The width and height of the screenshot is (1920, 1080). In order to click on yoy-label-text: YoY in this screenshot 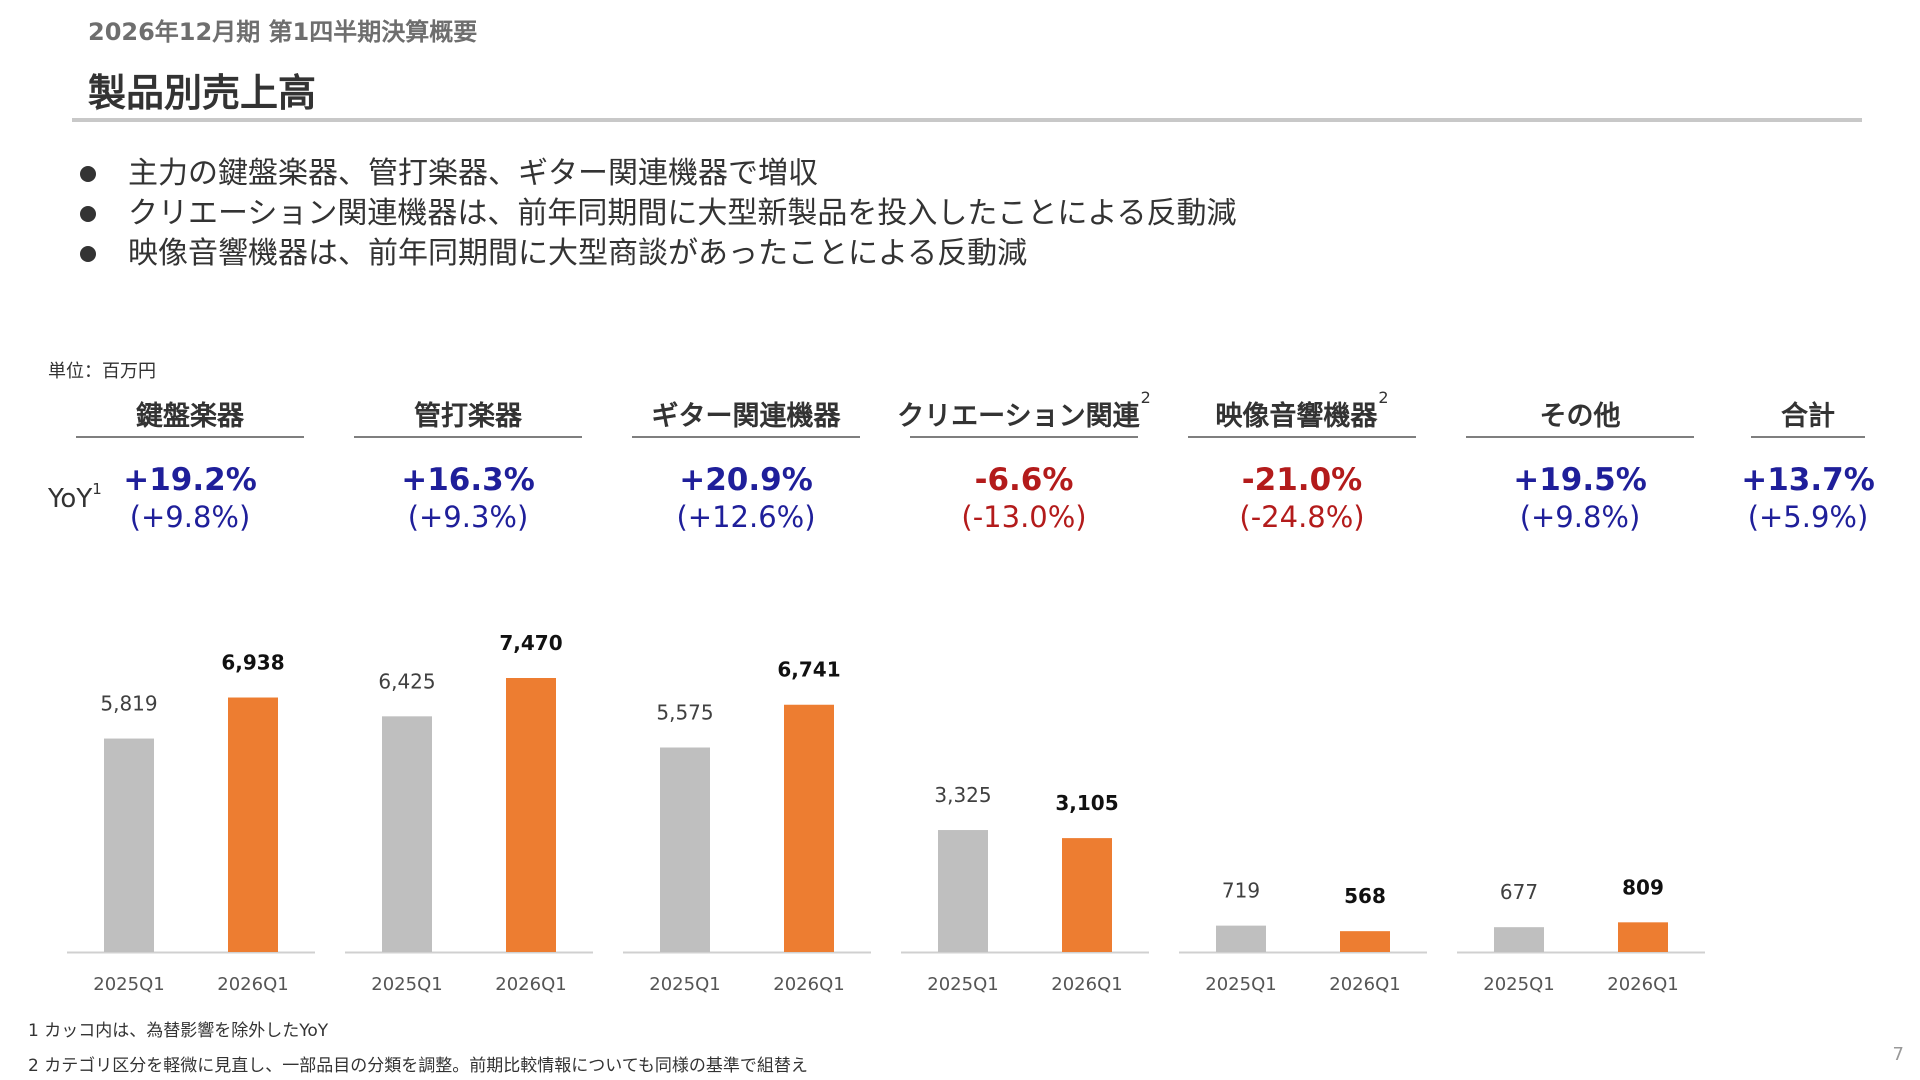, I will do `click(70, 499)`.